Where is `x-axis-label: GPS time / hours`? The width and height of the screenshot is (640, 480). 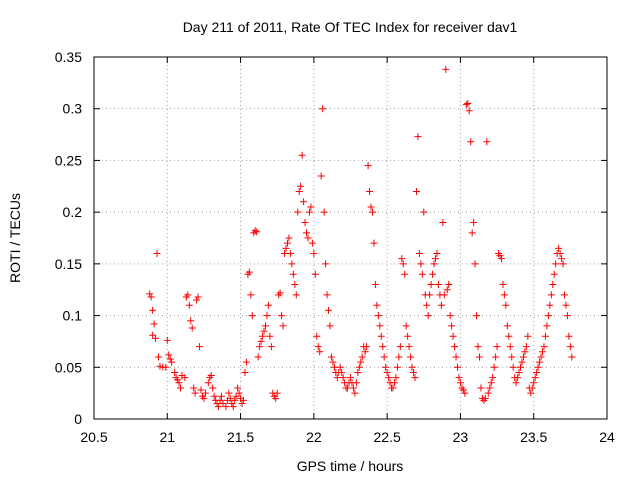
x-axis-label: GPS time / hours is located at coordinates (350, 466).